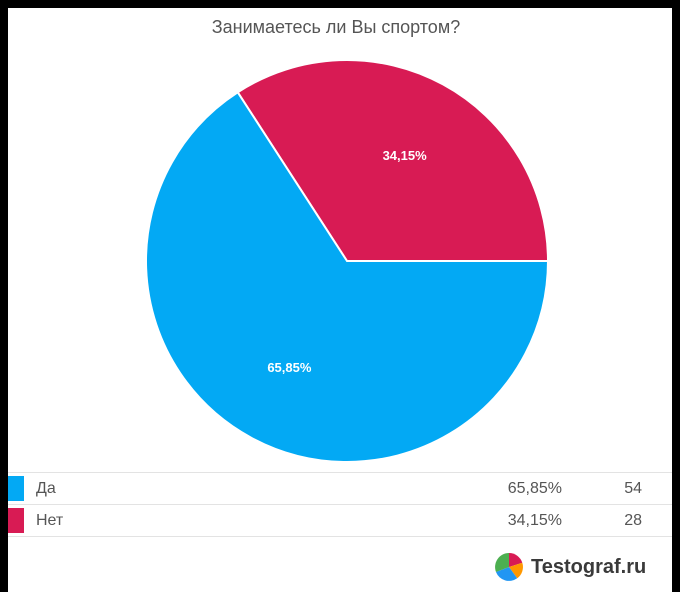 The height and width of the screenshot is (592, 680). I want to click on brand-logo-link: Testograf.ru, so click(569, 567).